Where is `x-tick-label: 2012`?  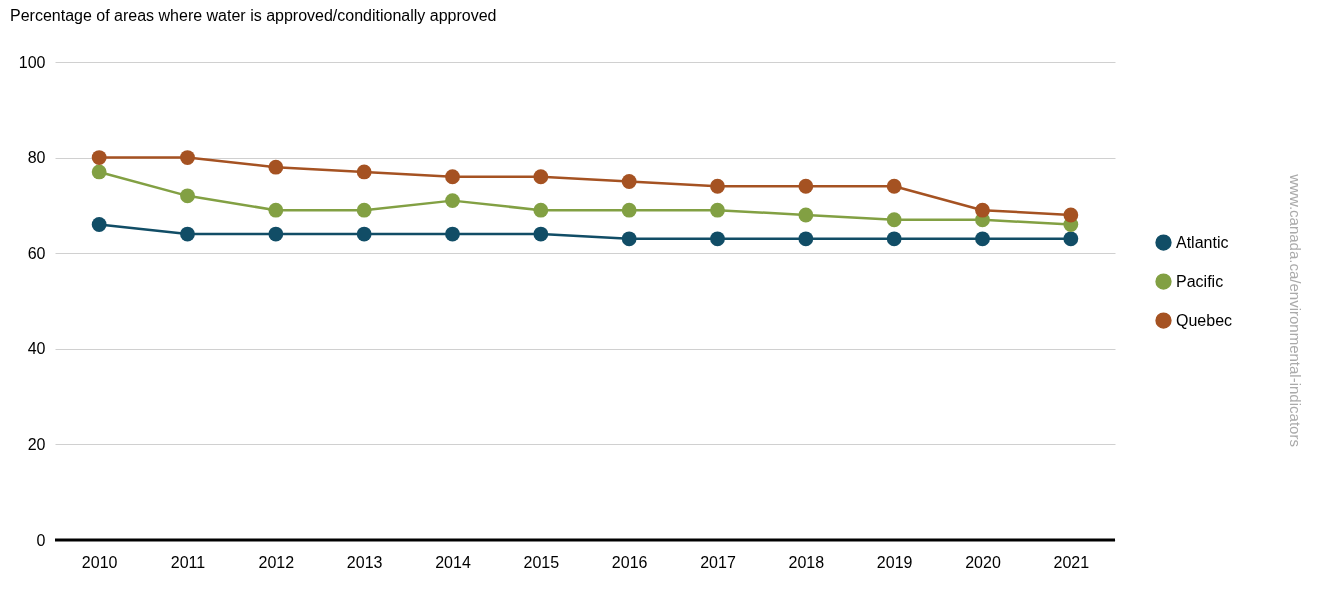
x-tick-label: 2012 is located at coordinates (276, 562).